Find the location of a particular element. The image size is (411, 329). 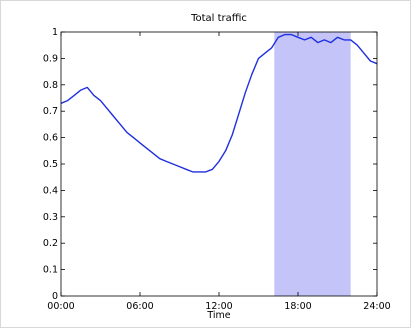

y-tick-label: 0.5 is located at coordinates (50, 164).